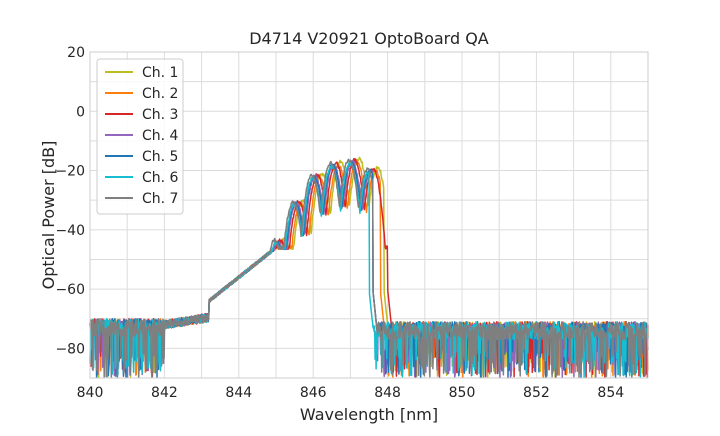 This screenshot has width=720, height=436. Describe the element at coordinates (369, 414) in the screenshot. I see `x-axis-label: Wavelength [nm]` at that location.